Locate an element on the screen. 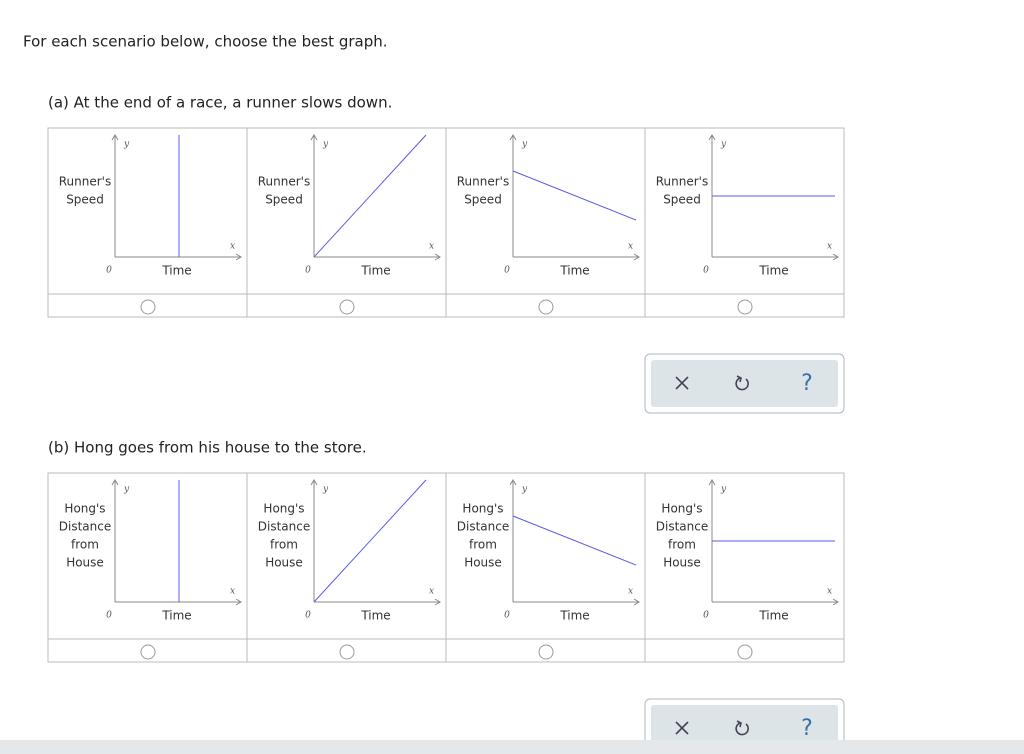 This screenshot has height=754, width=1024. toolbar-inner is located at coordinates (744, 383).